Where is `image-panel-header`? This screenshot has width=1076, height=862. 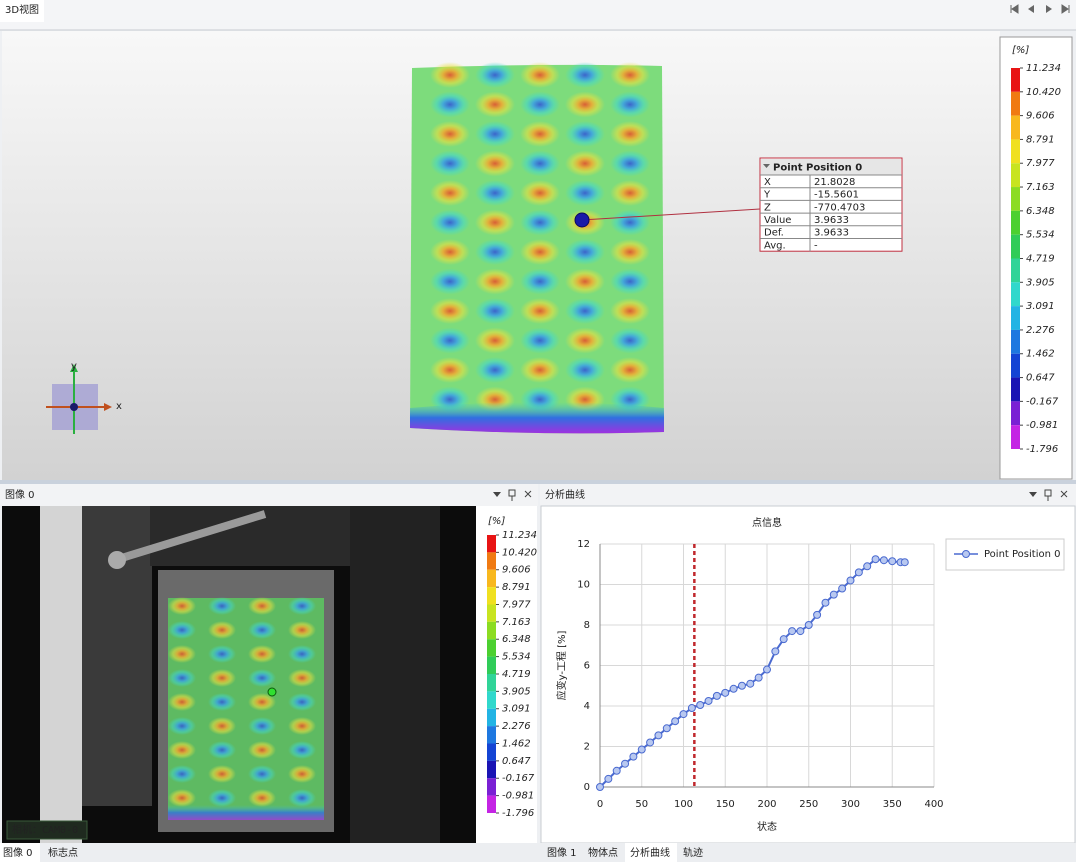 image-panel-header is located at coordinates (269, 495).